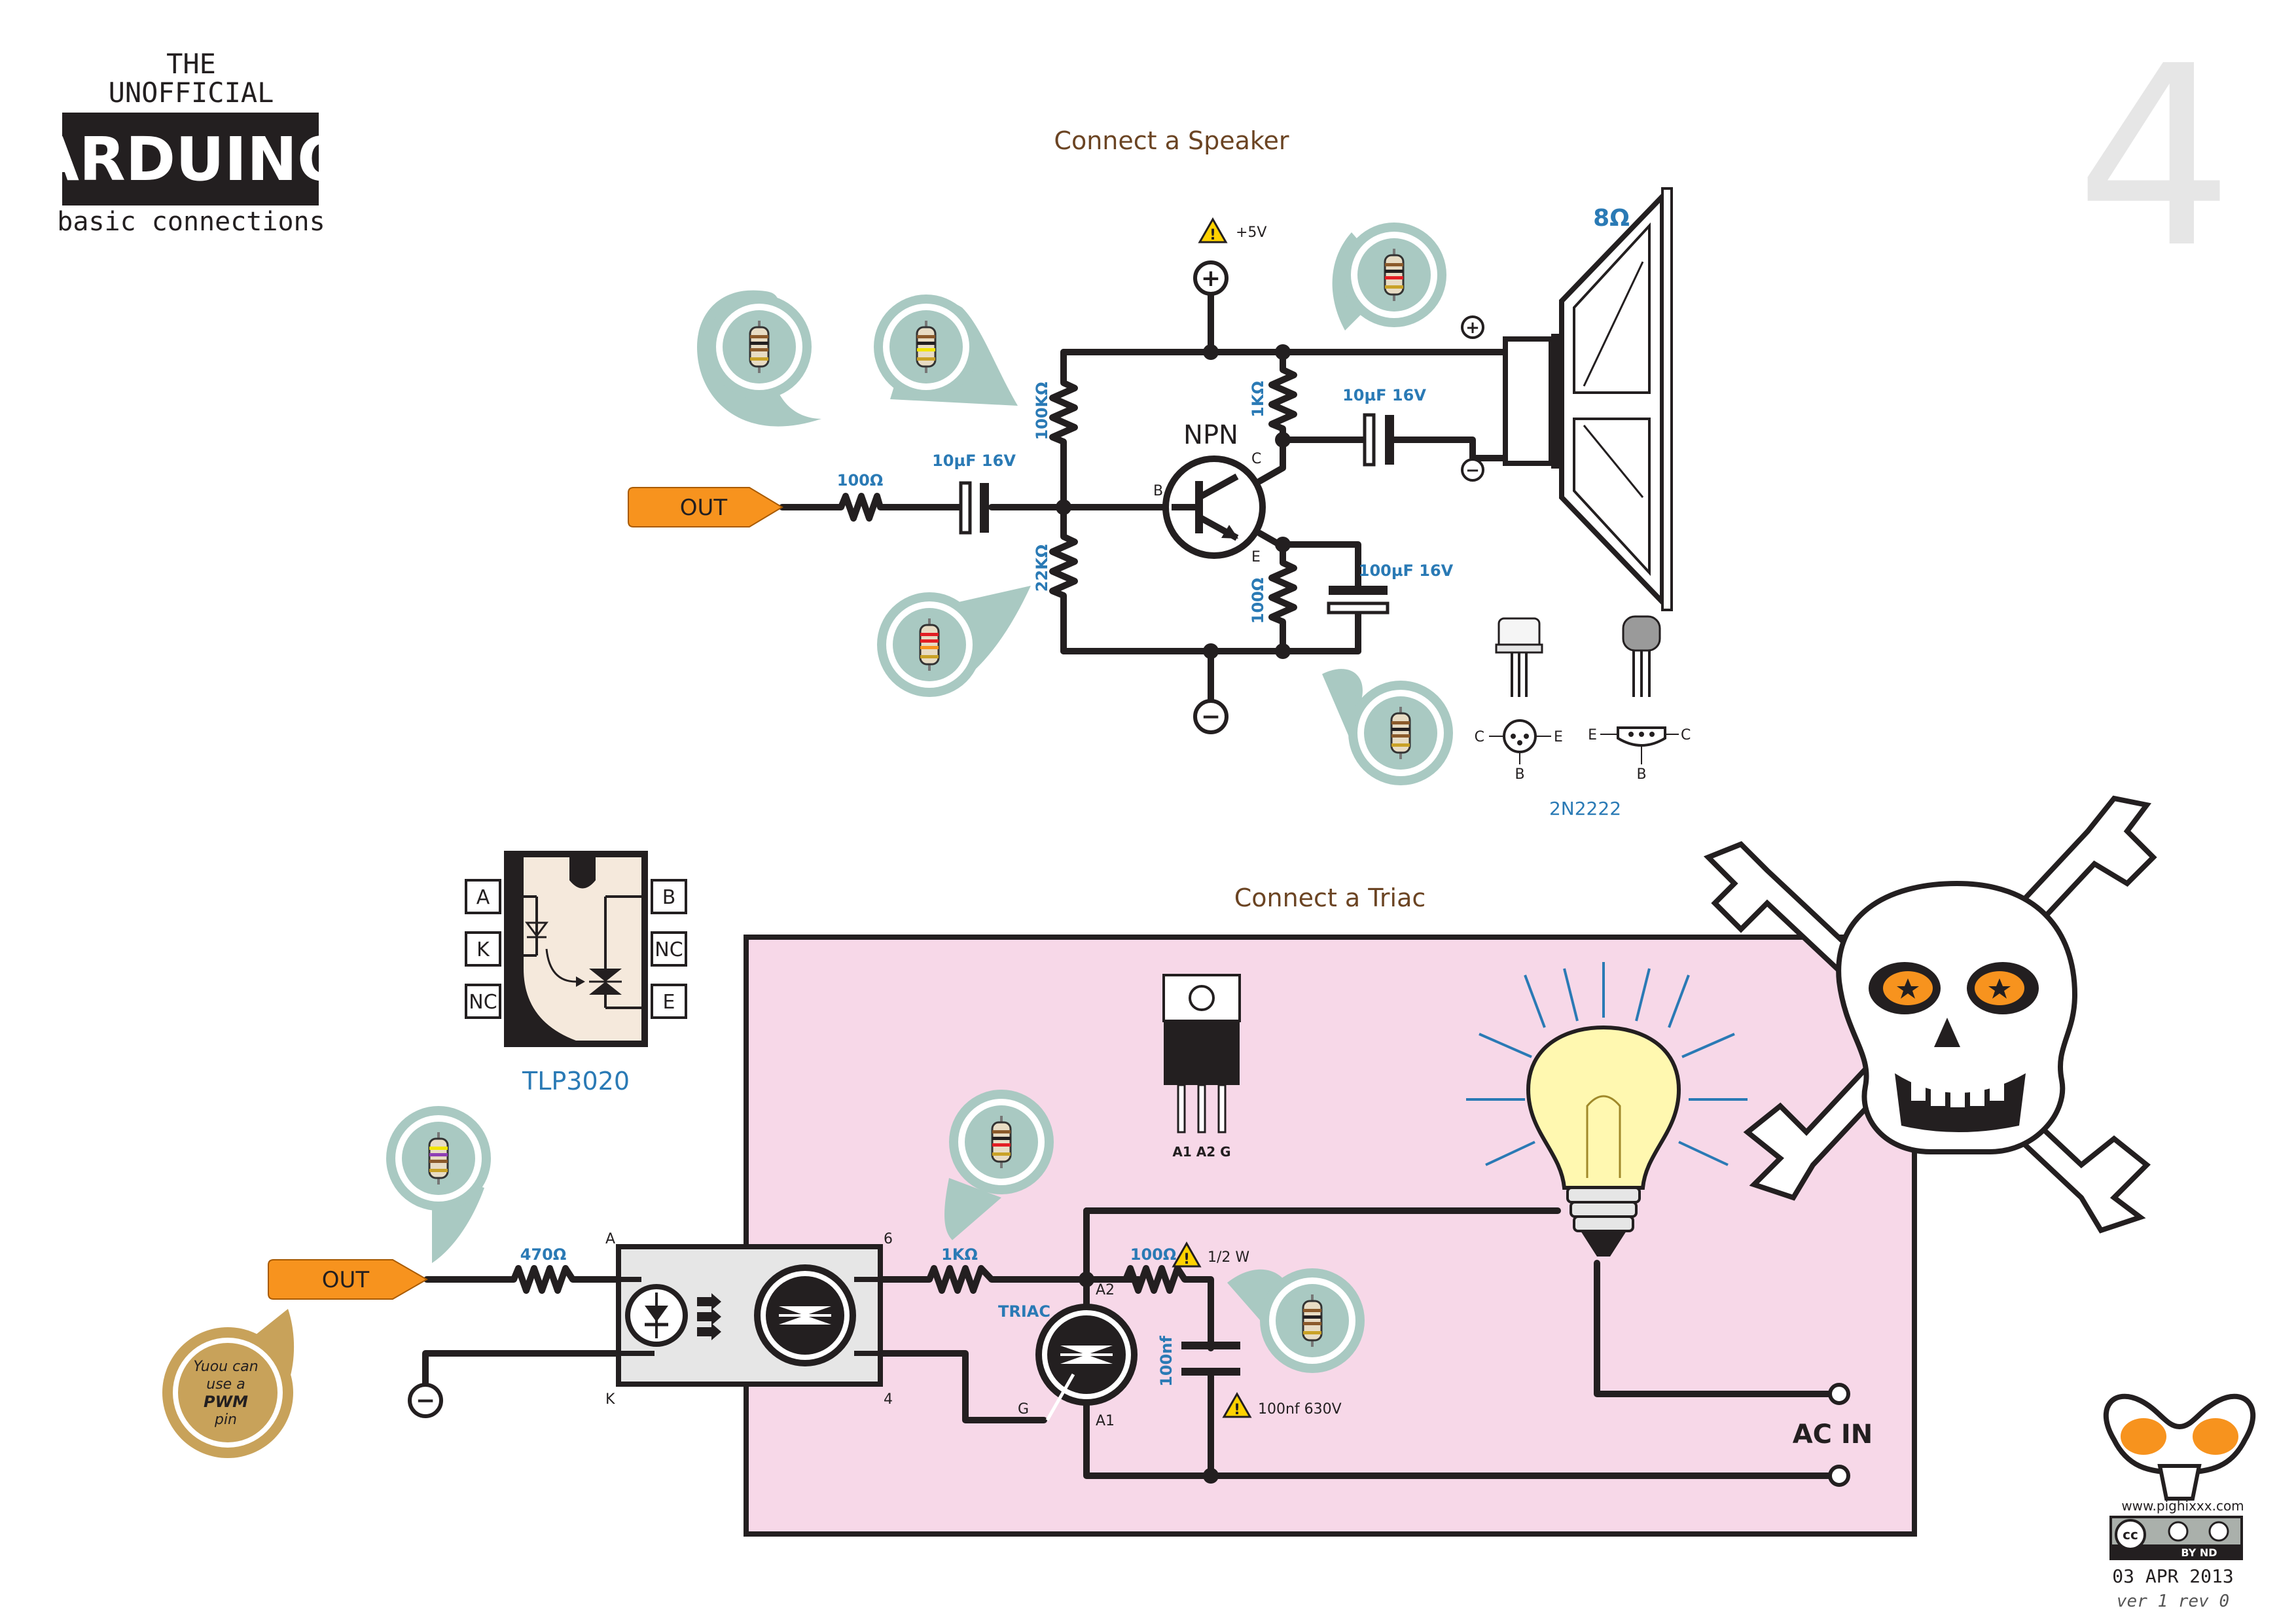 This screenshot has height=1623, width=2296. I want to click on to92-plastic-package, so click(1641, 656).